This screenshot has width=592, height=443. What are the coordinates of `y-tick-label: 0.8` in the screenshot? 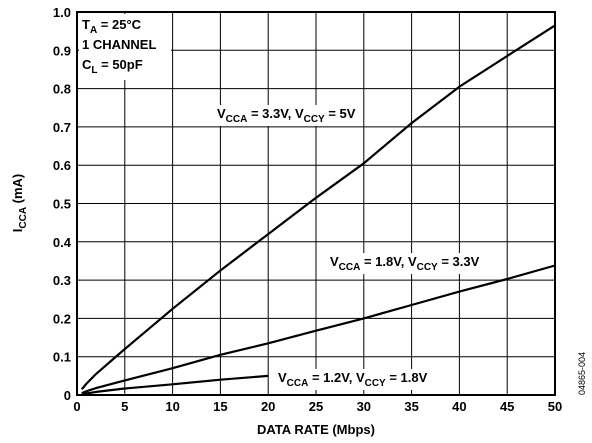 It's located at (62, 89).